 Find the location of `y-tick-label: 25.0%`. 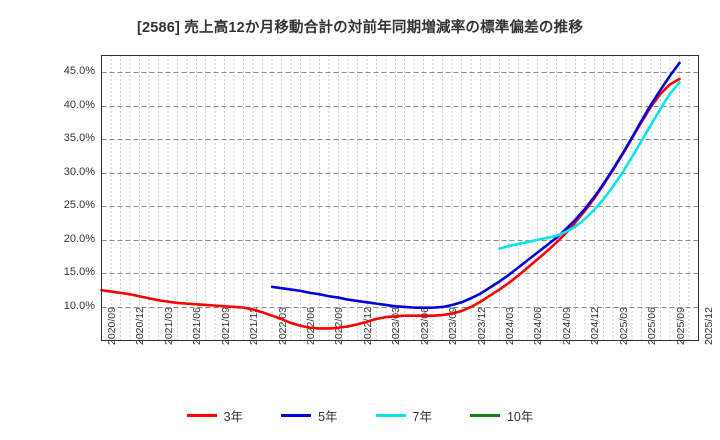

y-tick-label: 25.0% is located at coordinates (79, 205).